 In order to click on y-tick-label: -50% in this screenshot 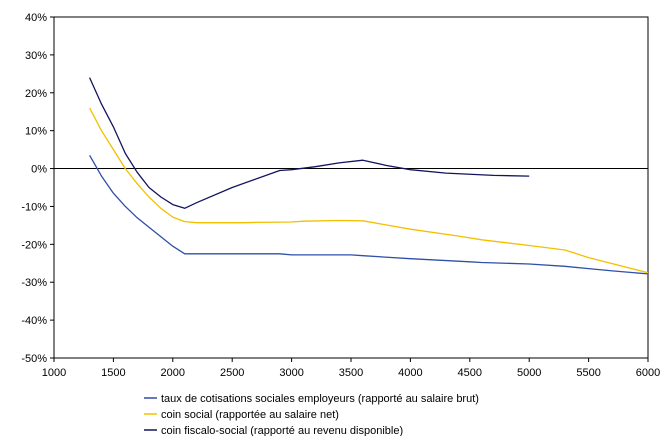, I will do `click(34, 359)`.